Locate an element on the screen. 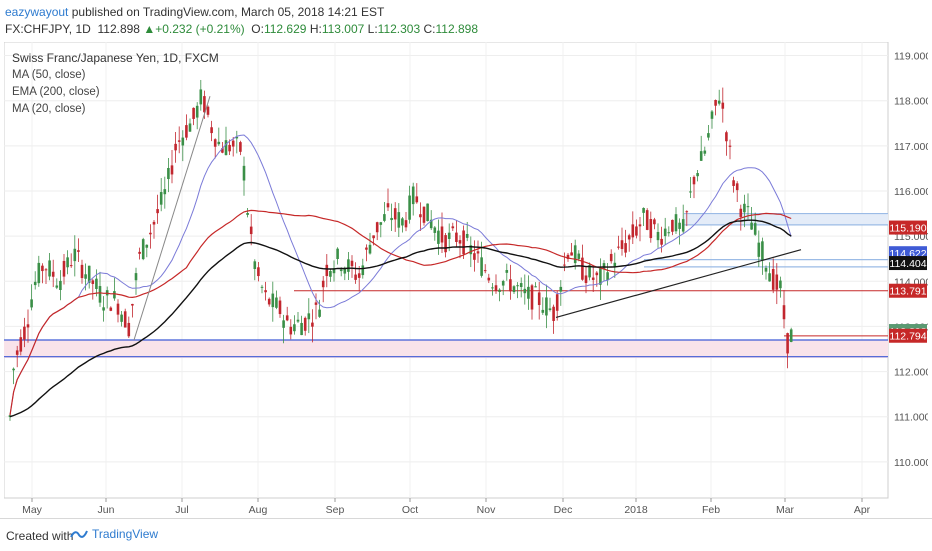  tradingview-logo-icon is located at coordinates (79, 534).